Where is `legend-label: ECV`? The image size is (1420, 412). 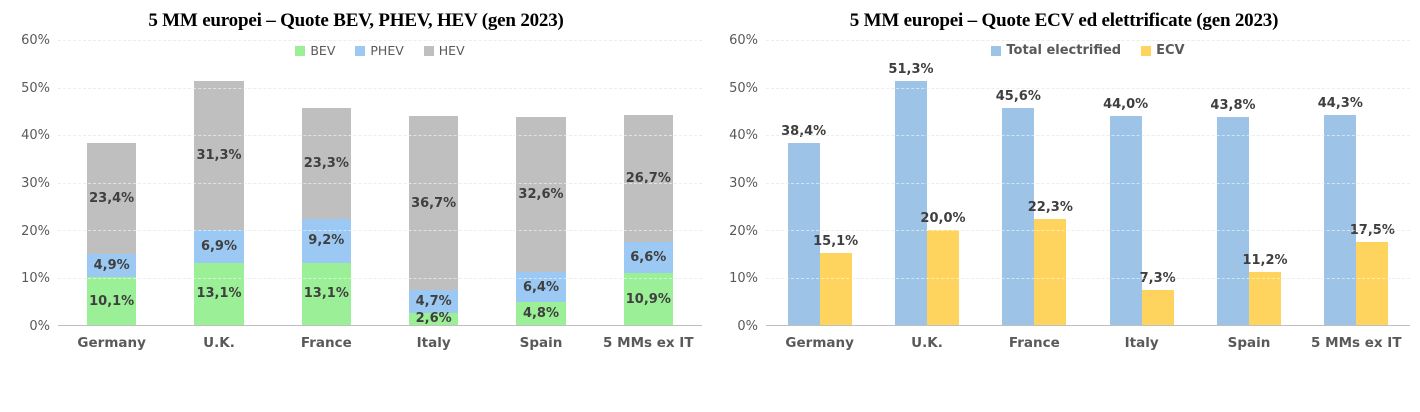 legend-label: ECV is located at coordinates (1170, 50).